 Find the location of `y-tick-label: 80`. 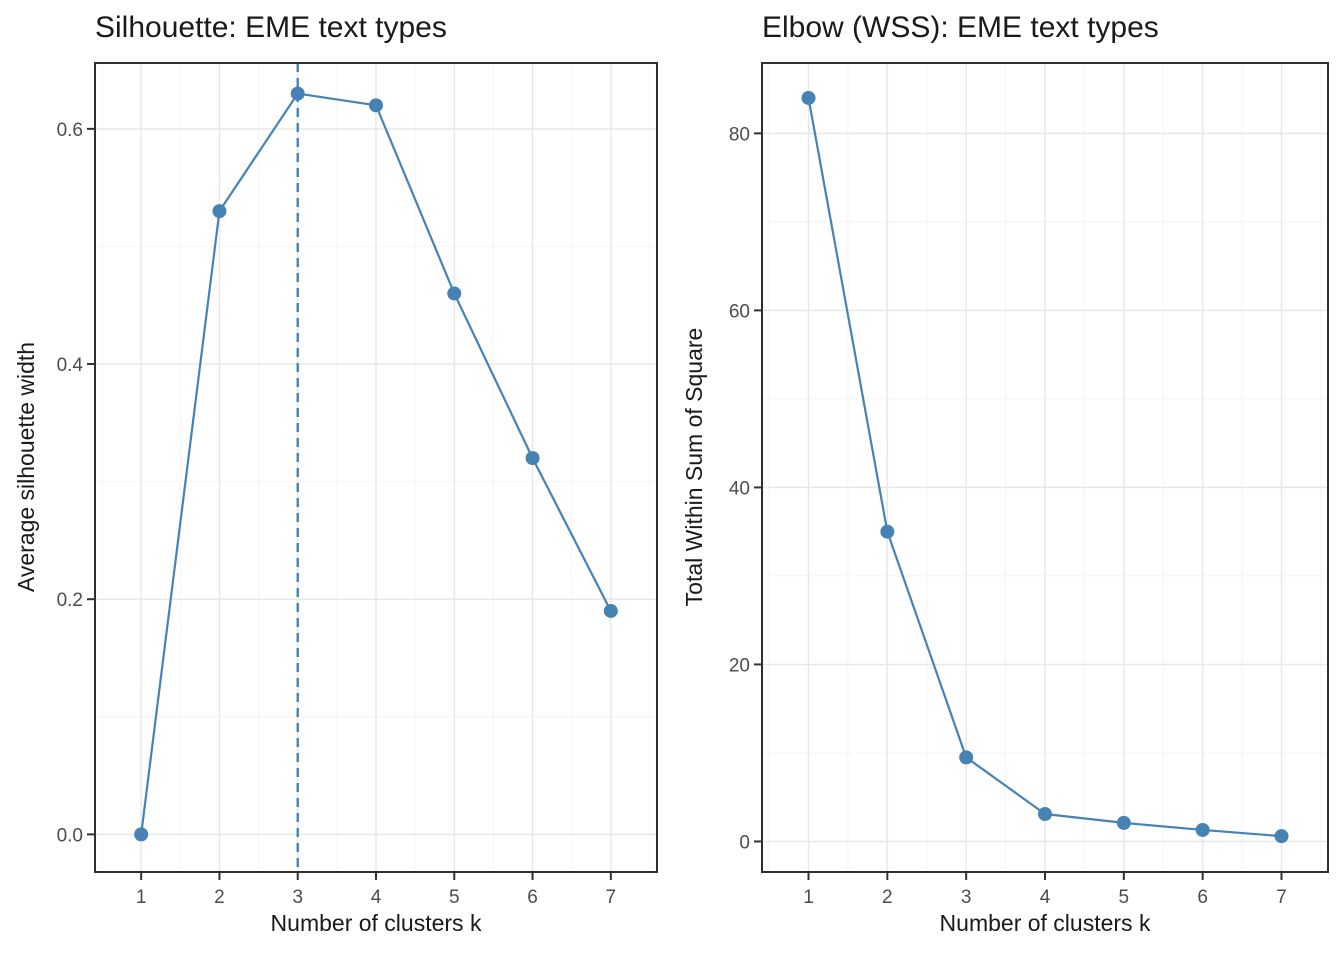

y-tick-label: 80 is located at coordinates (739, 134).